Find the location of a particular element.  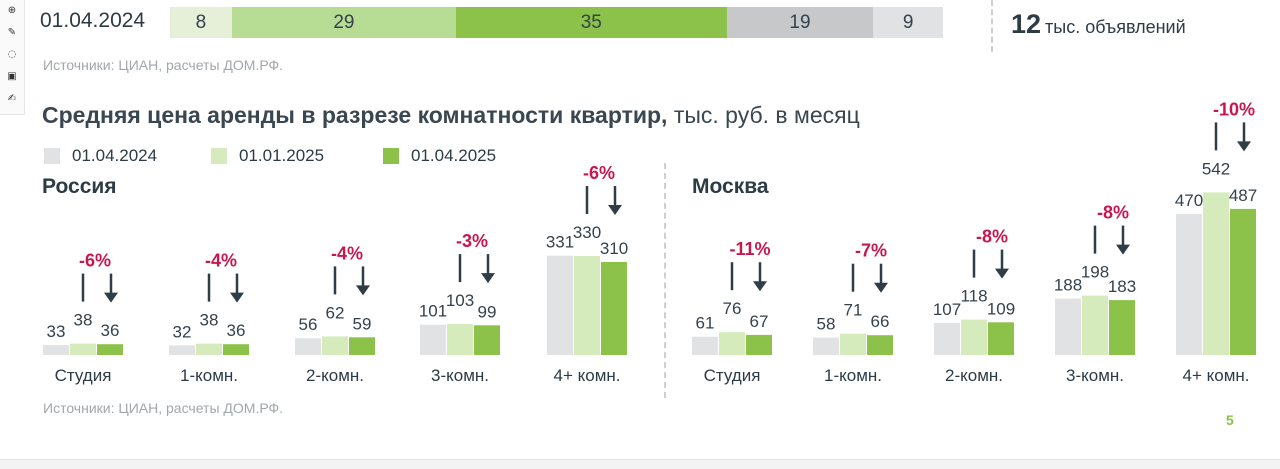

data-label: 76 is located at coordinates (732, 308).